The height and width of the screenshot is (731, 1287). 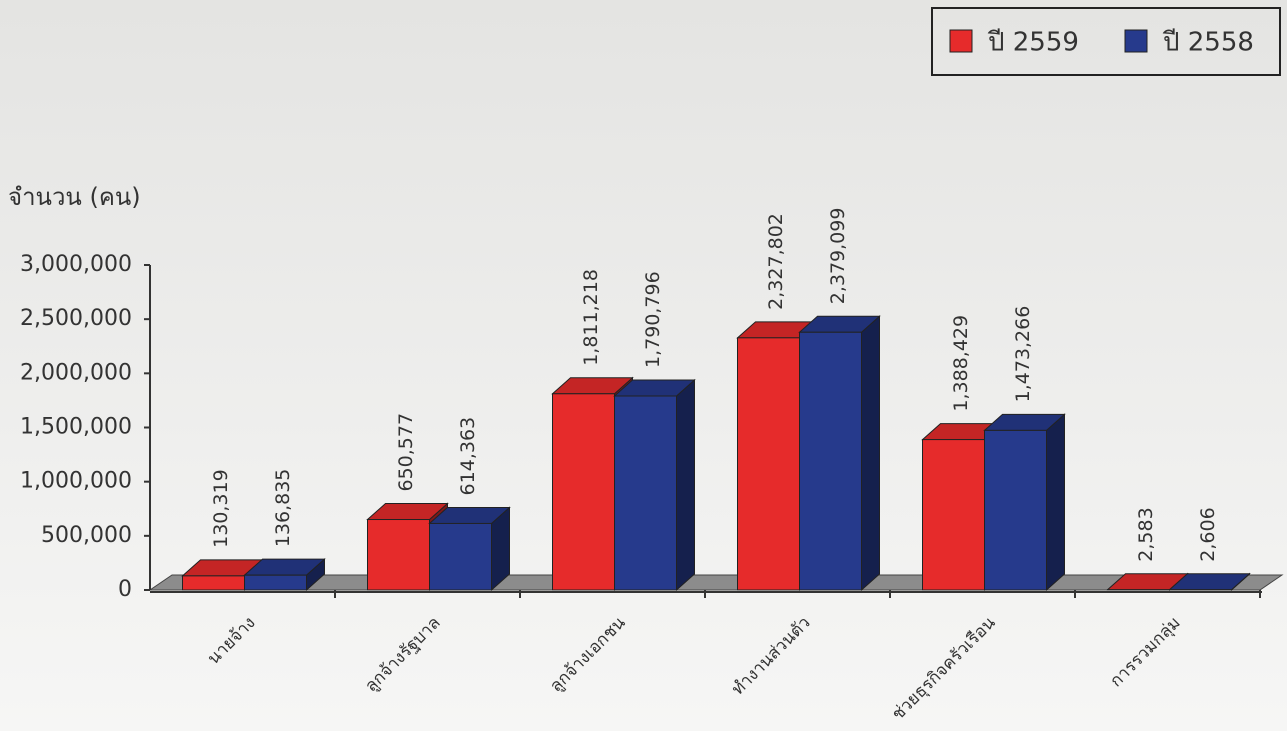 What do you see at coordinates (1033, 43) in the screenshot?
I see `legend-label: ปี 2559` at bounding box center [1033, 43].